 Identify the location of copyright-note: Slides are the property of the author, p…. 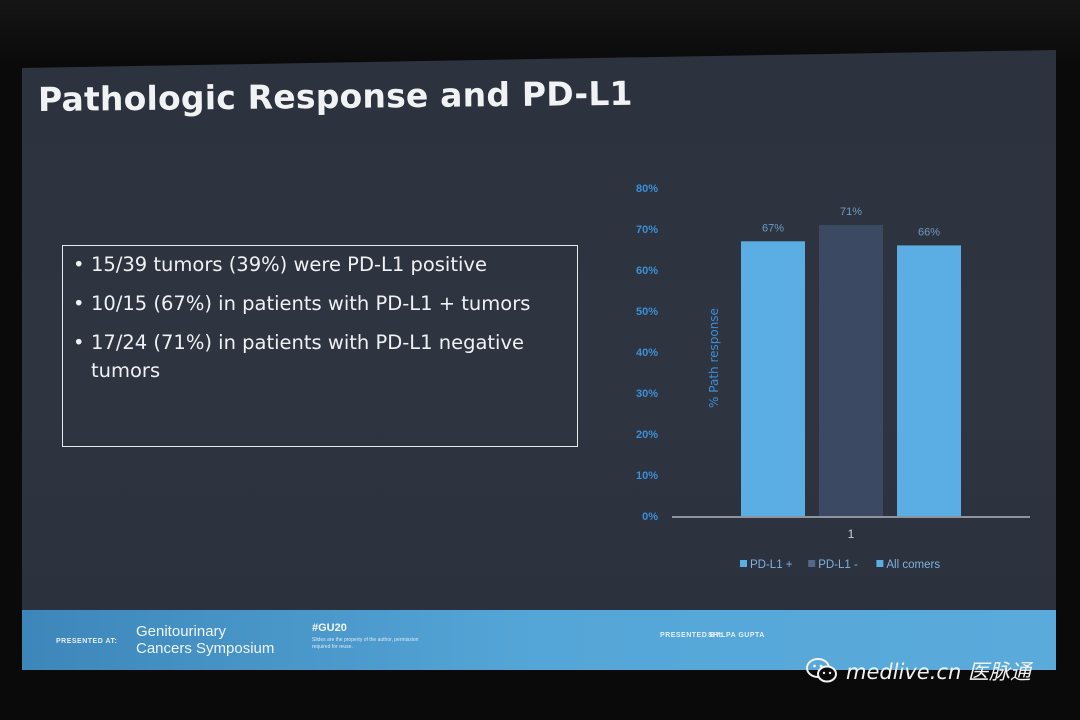
(365, 643).